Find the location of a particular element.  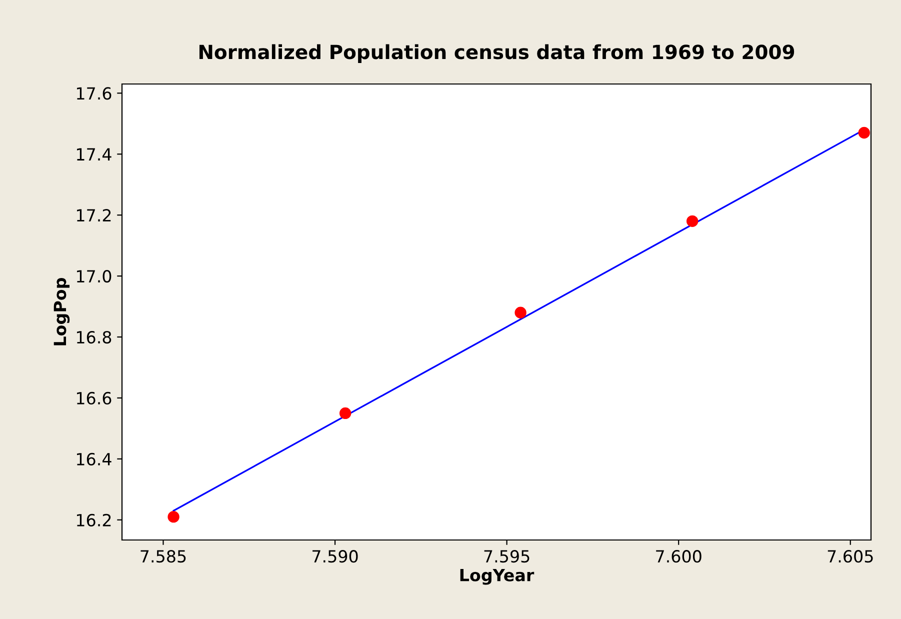

y-axis-title: LogPop is located at coordinates (62, 312).